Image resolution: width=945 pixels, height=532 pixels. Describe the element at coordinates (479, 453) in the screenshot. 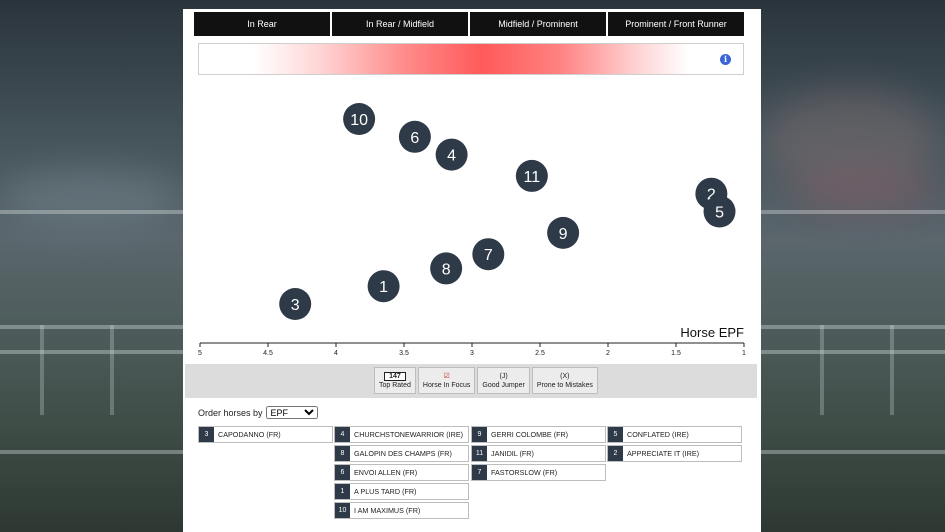

I see `horse-number: 11` at that location.